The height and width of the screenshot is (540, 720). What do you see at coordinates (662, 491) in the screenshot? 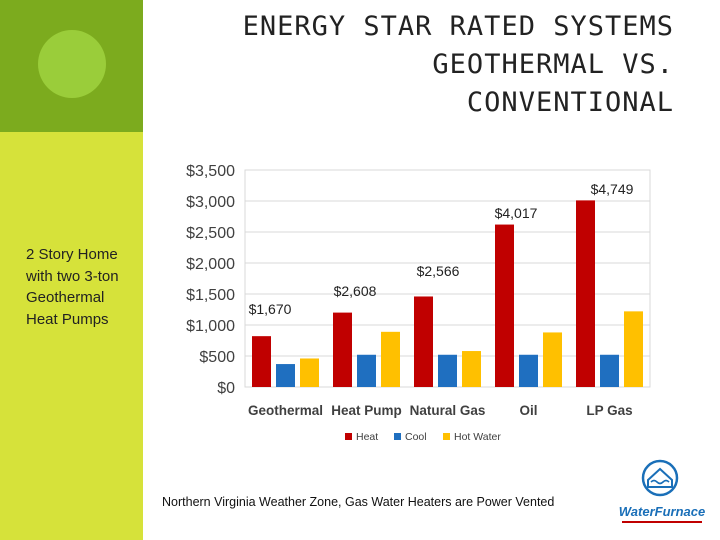
I see `waterfurnace-logo: WaterFurnace` at bounding box center [662, 491].